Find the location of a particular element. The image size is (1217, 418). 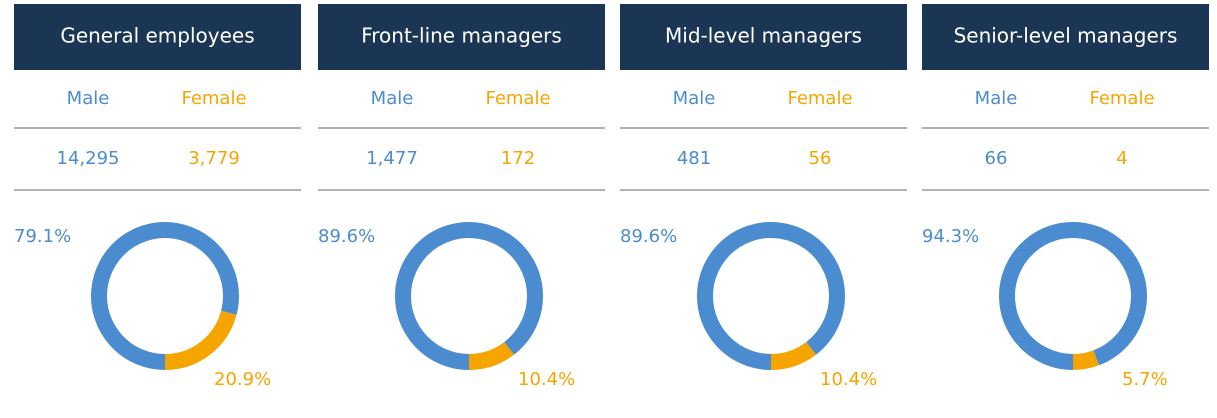

count: 56 is located at coordinates (820, 158).